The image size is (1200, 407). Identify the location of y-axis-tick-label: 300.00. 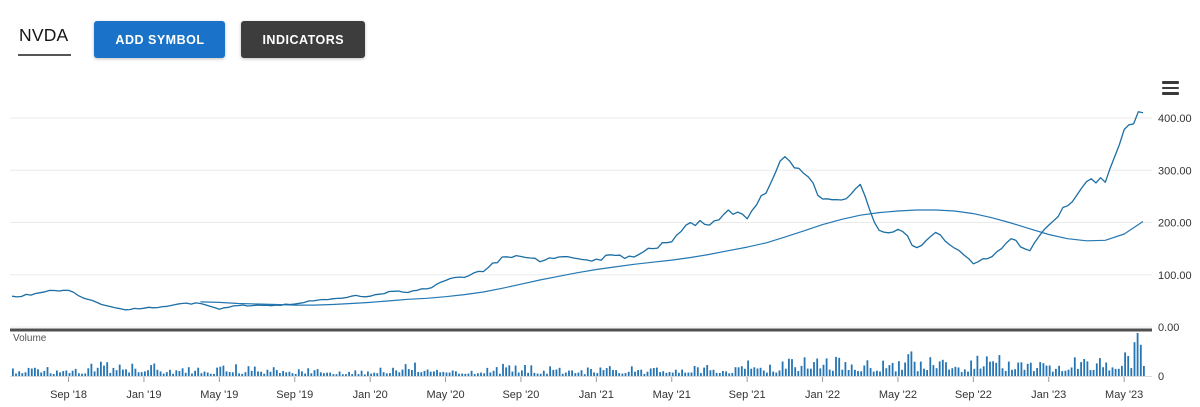
(1175, 171).